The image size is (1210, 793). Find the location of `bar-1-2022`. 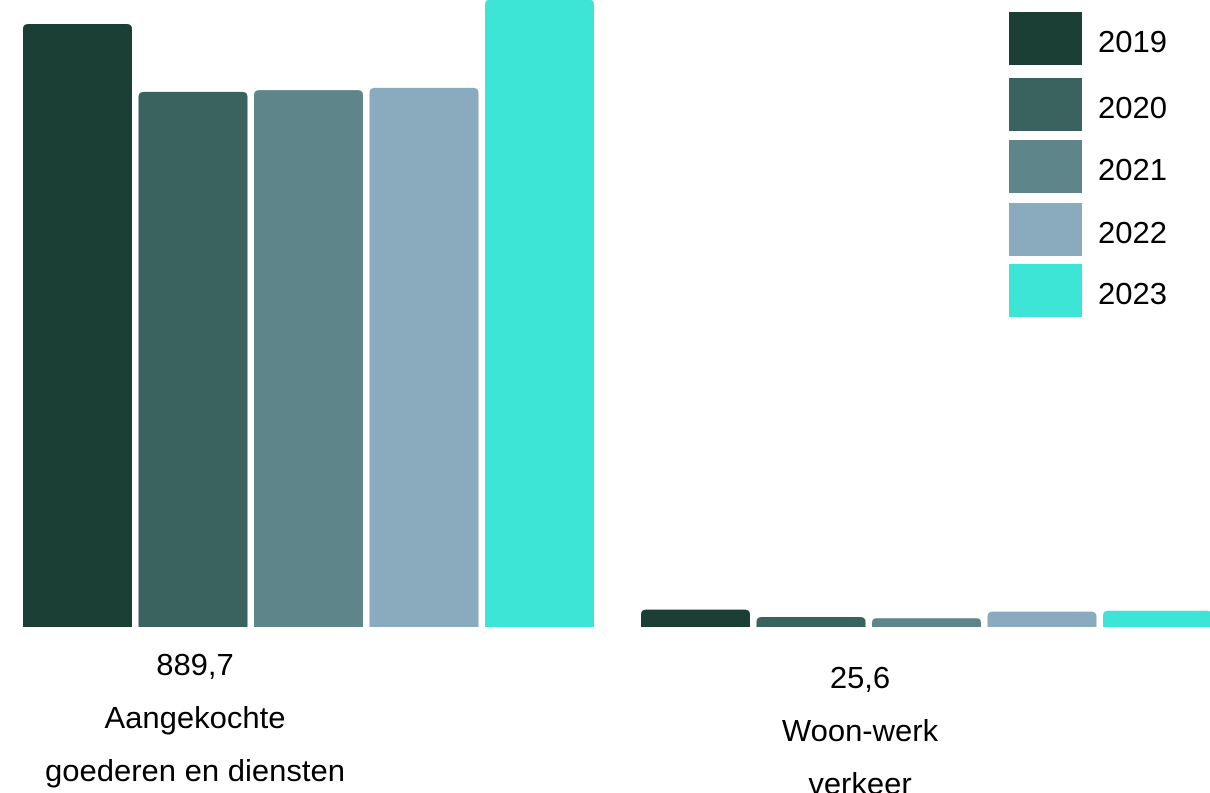

bar-1-2022 is located at coordinates (424, 357).